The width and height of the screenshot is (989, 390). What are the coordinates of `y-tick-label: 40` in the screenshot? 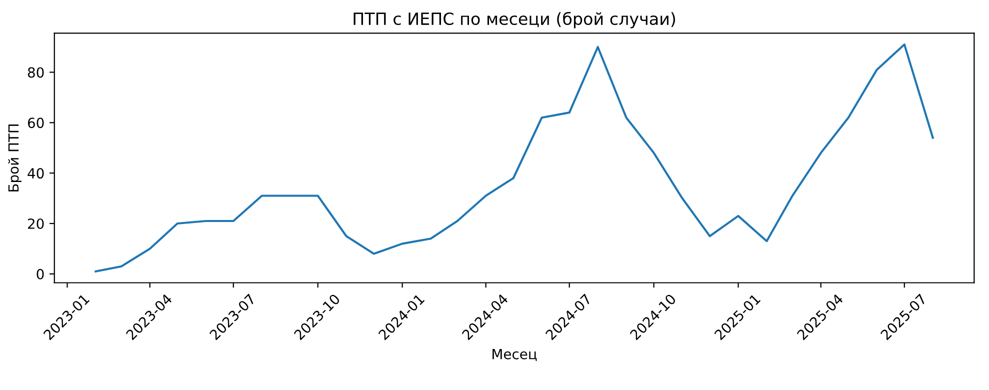 It's located at (36, 173).